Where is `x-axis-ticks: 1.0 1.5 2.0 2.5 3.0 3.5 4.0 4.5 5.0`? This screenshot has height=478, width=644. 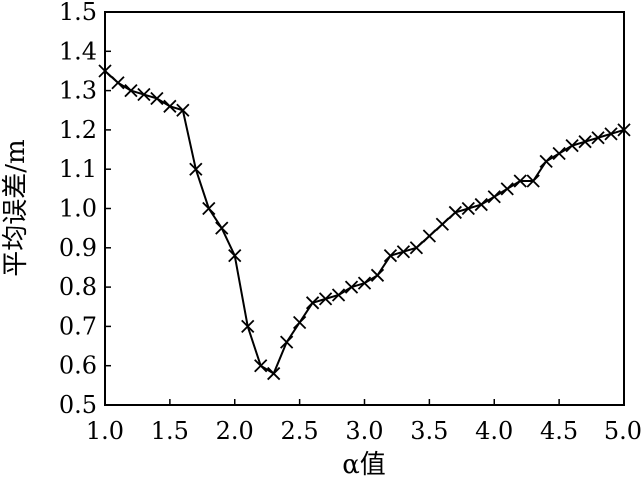
x-axis-ticks: 1.0 1.5 2.0 2.5 3.0 3.5 4.0 4.5 5.0 is located at coordinates (364, 422).